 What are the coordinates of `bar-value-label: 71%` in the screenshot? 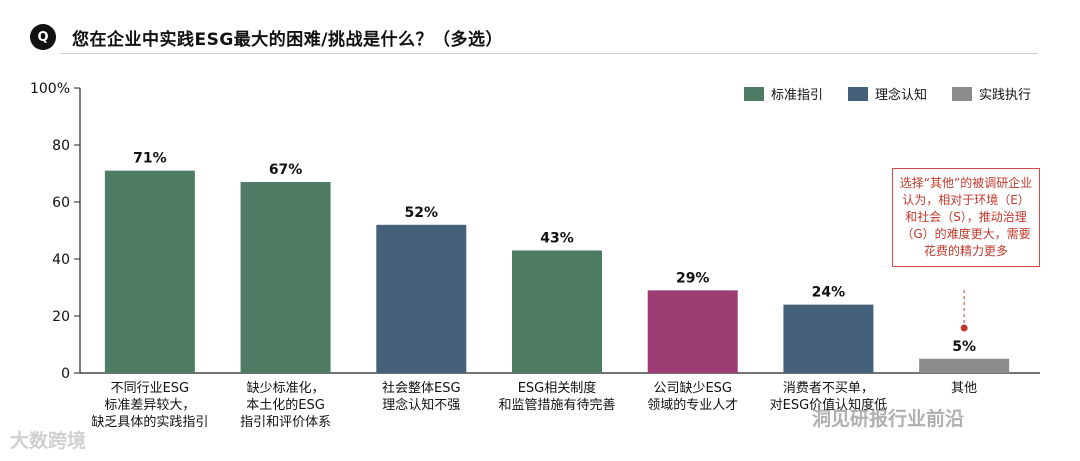 It's located at (150, 159).